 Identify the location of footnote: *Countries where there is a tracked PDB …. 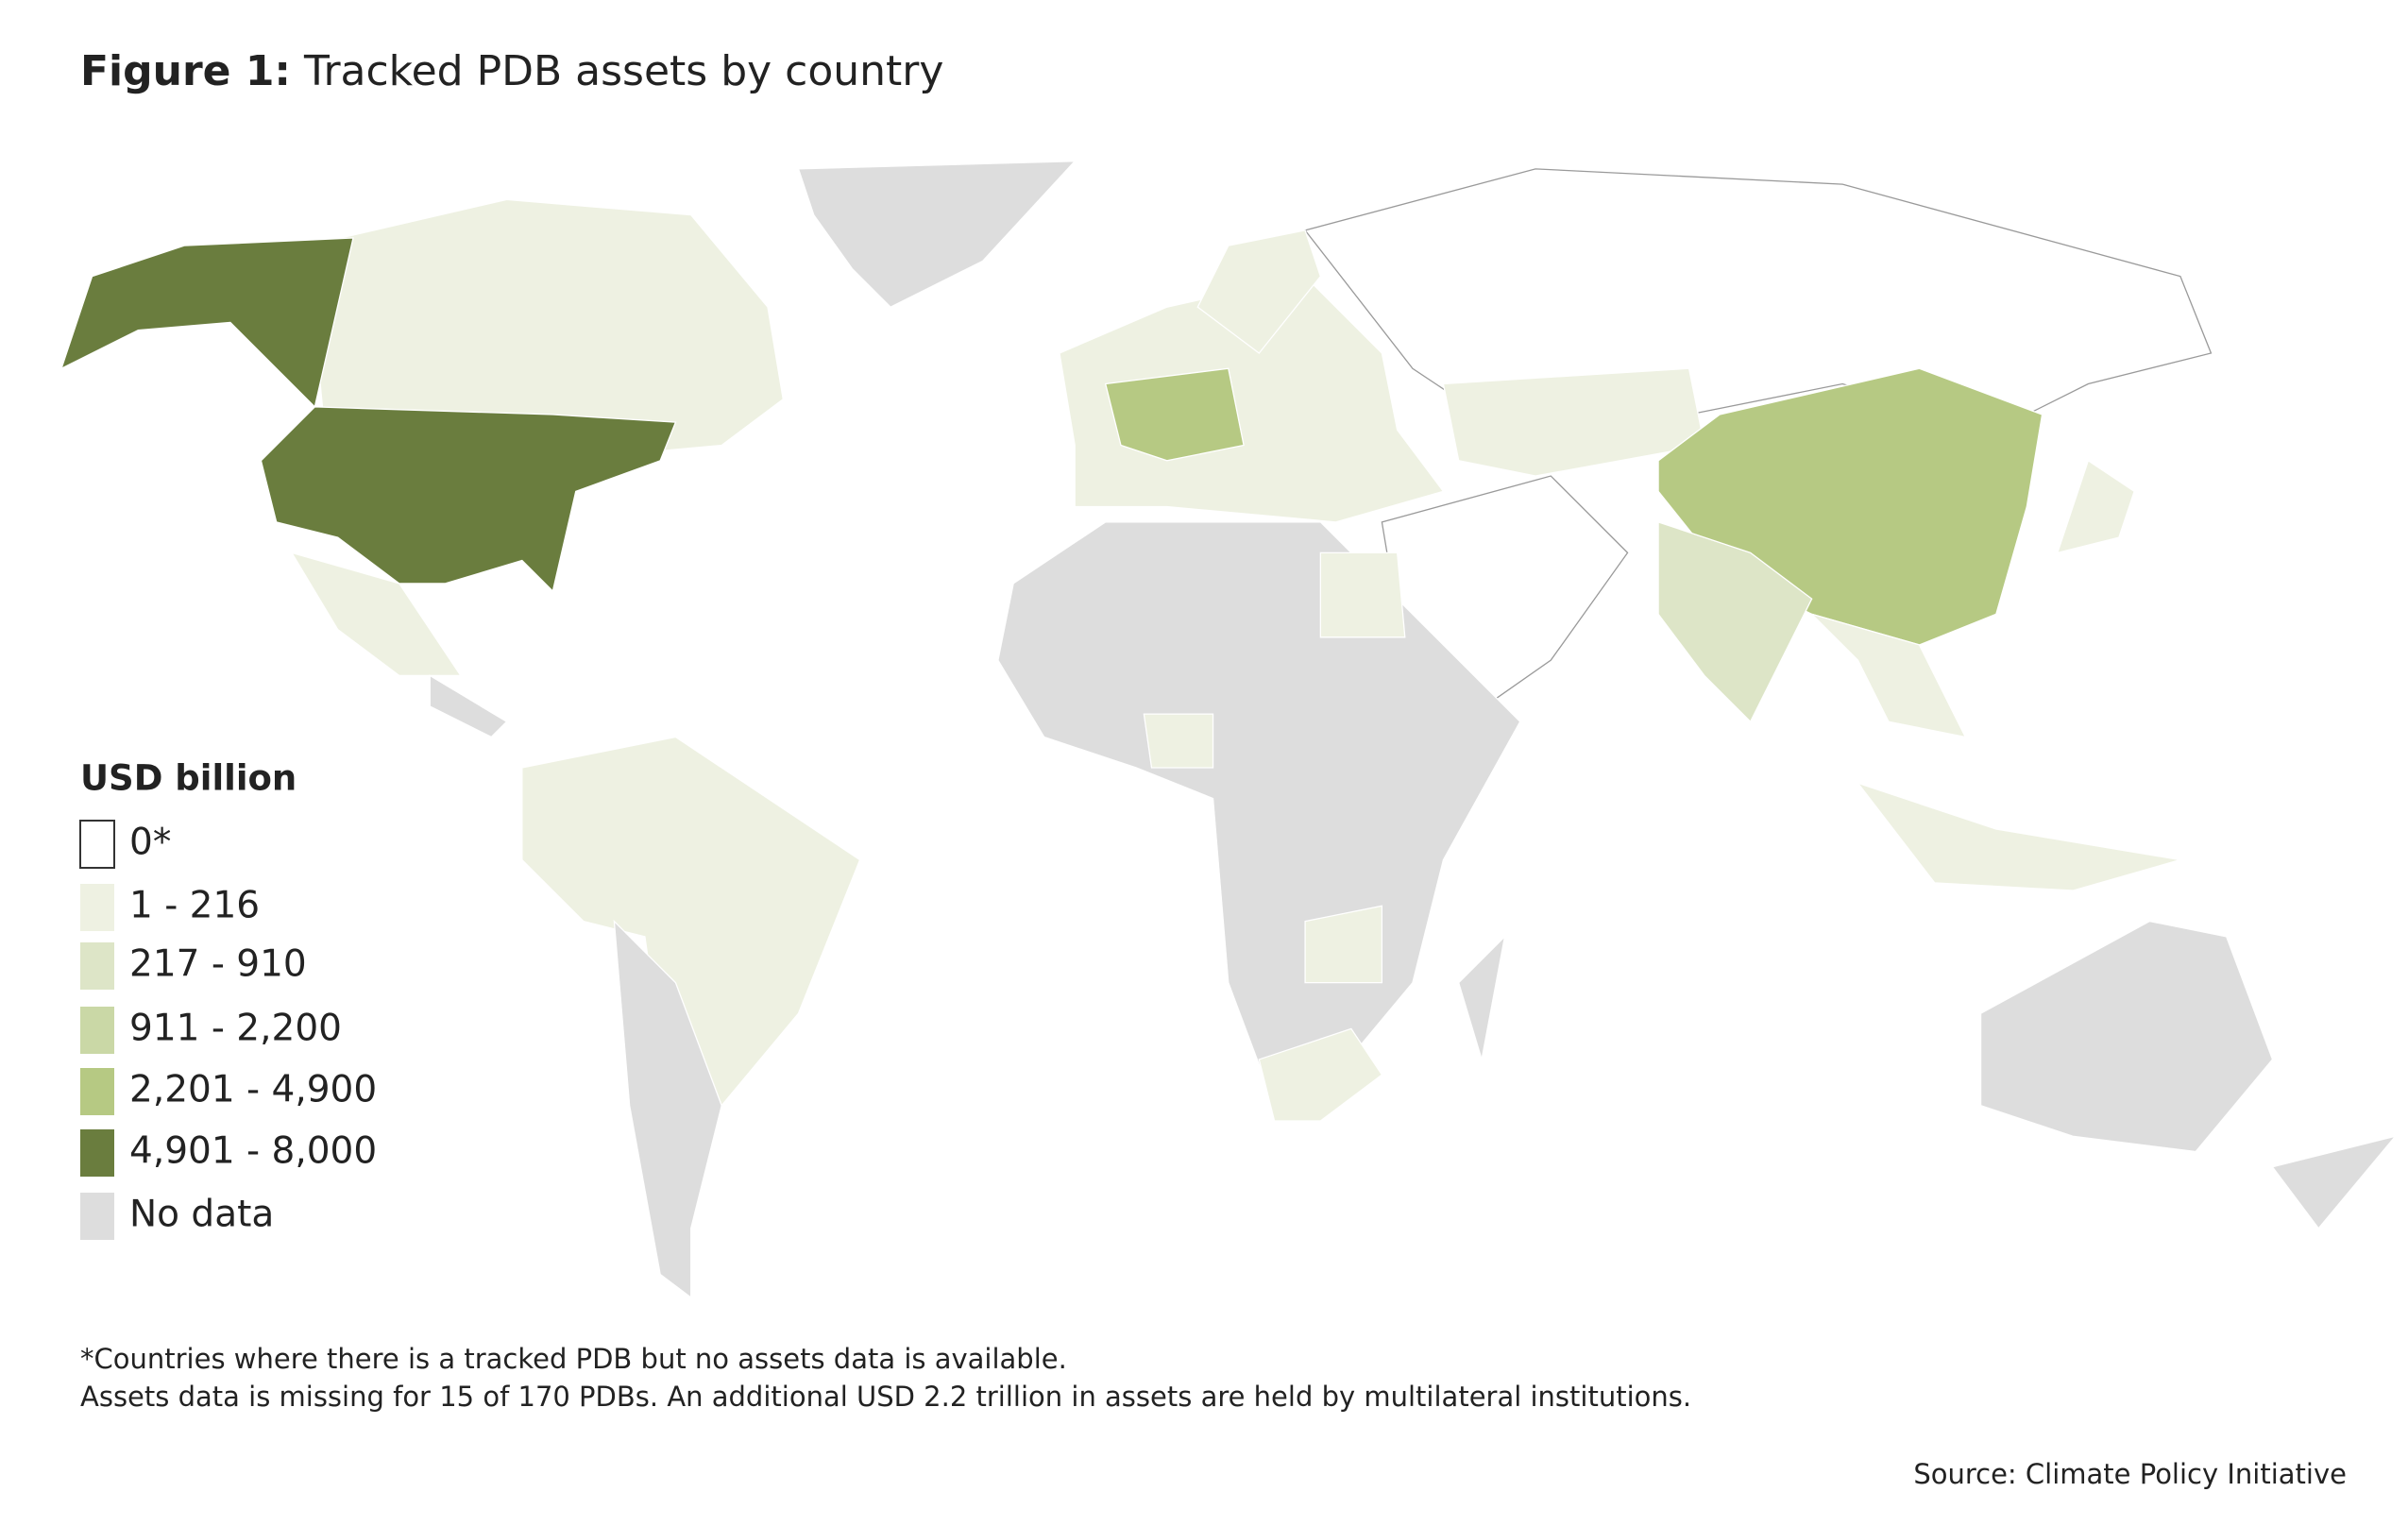
(573, 1359).